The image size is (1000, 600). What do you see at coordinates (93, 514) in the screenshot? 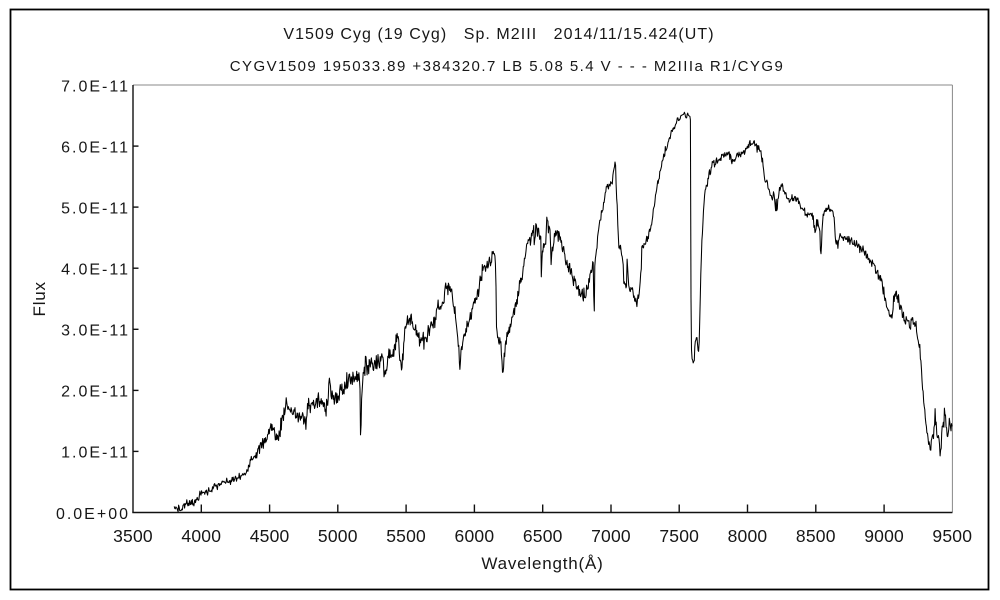
I see `svg-text: 0.0E+00` at bounding box center [93, 514].